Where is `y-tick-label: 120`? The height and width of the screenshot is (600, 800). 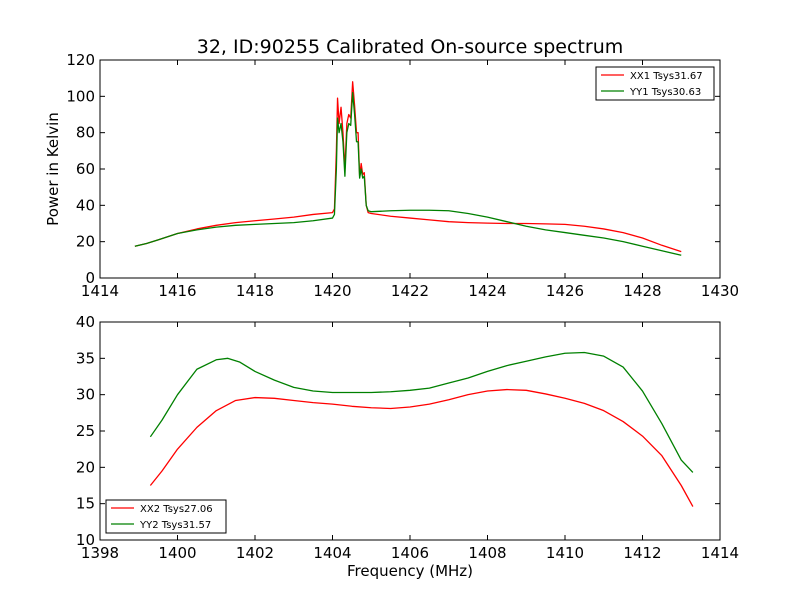 y-tick-label: 120 is located at coordinates (80, 60).